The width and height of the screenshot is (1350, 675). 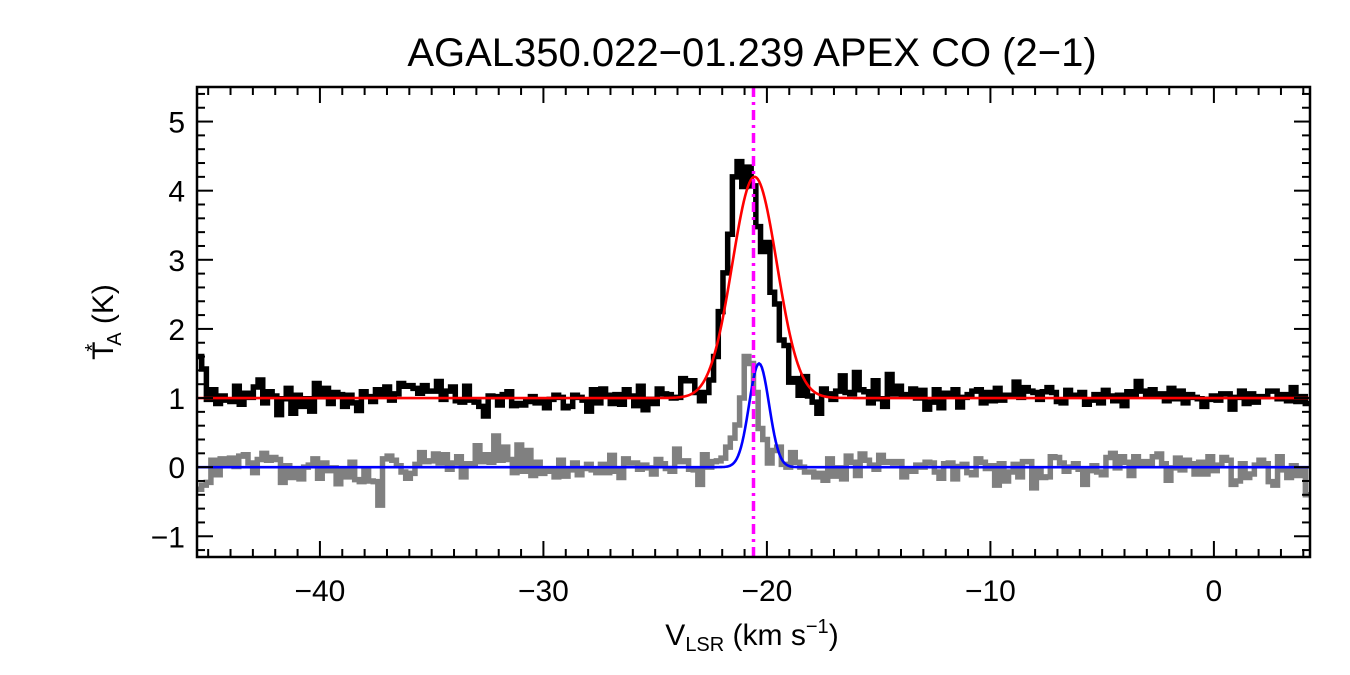 What do you see at coordinates (765, 635) in the screenshot?
I see `x-axis-label-units: (km s` at bounding box center [765, 635].